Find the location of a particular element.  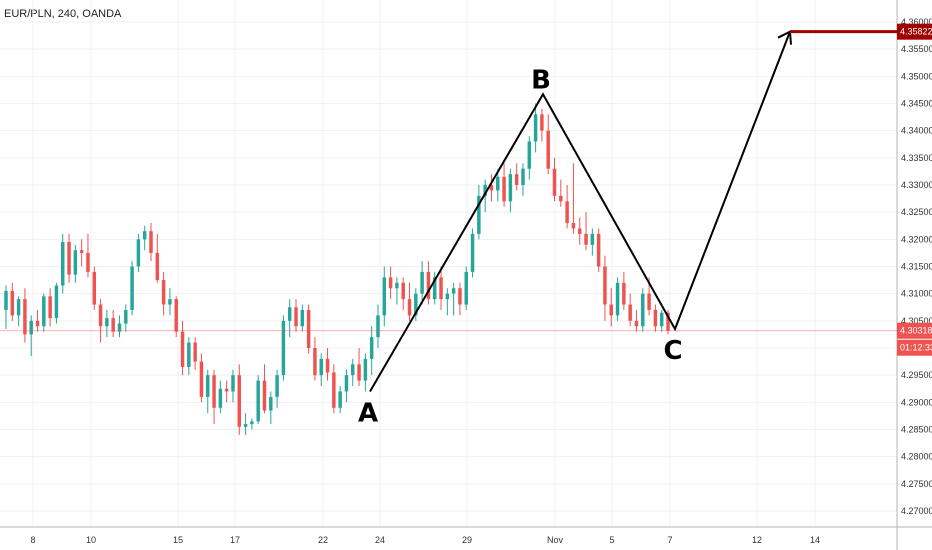

y-tick-label: 4.32000 is located at coordinates (916, 239).